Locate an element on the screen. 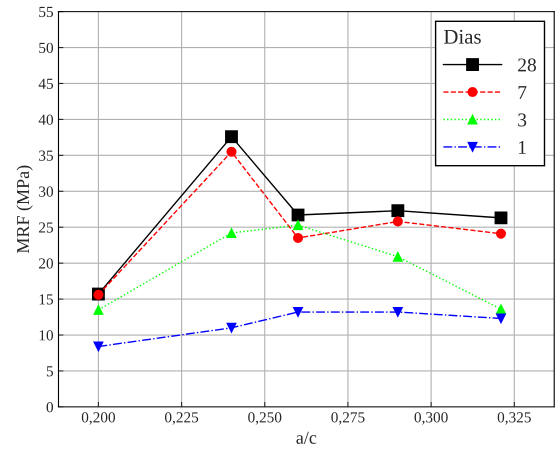  x-tick-label: 0,225 is located at coordinates (181, 418).